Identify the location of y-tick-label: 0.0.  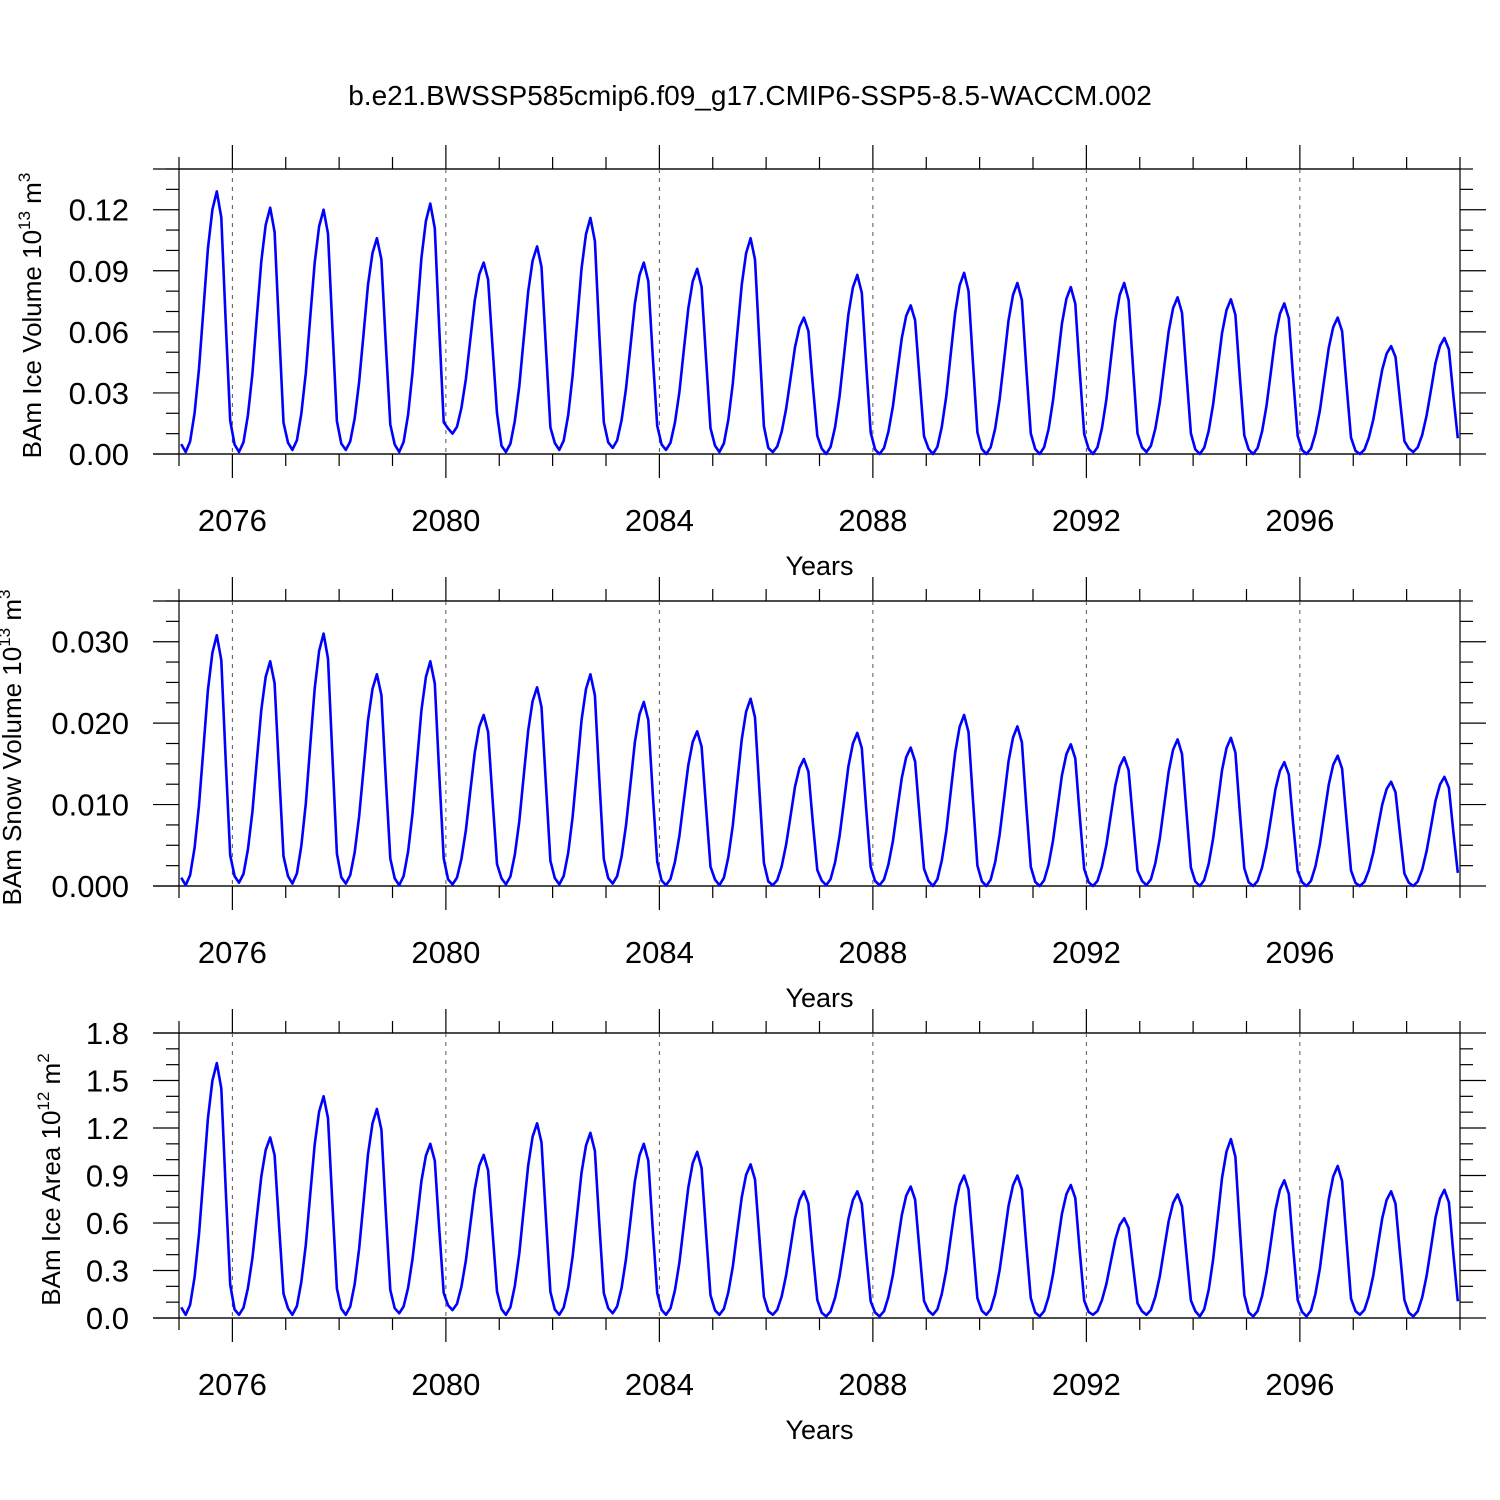
(107, 1318).